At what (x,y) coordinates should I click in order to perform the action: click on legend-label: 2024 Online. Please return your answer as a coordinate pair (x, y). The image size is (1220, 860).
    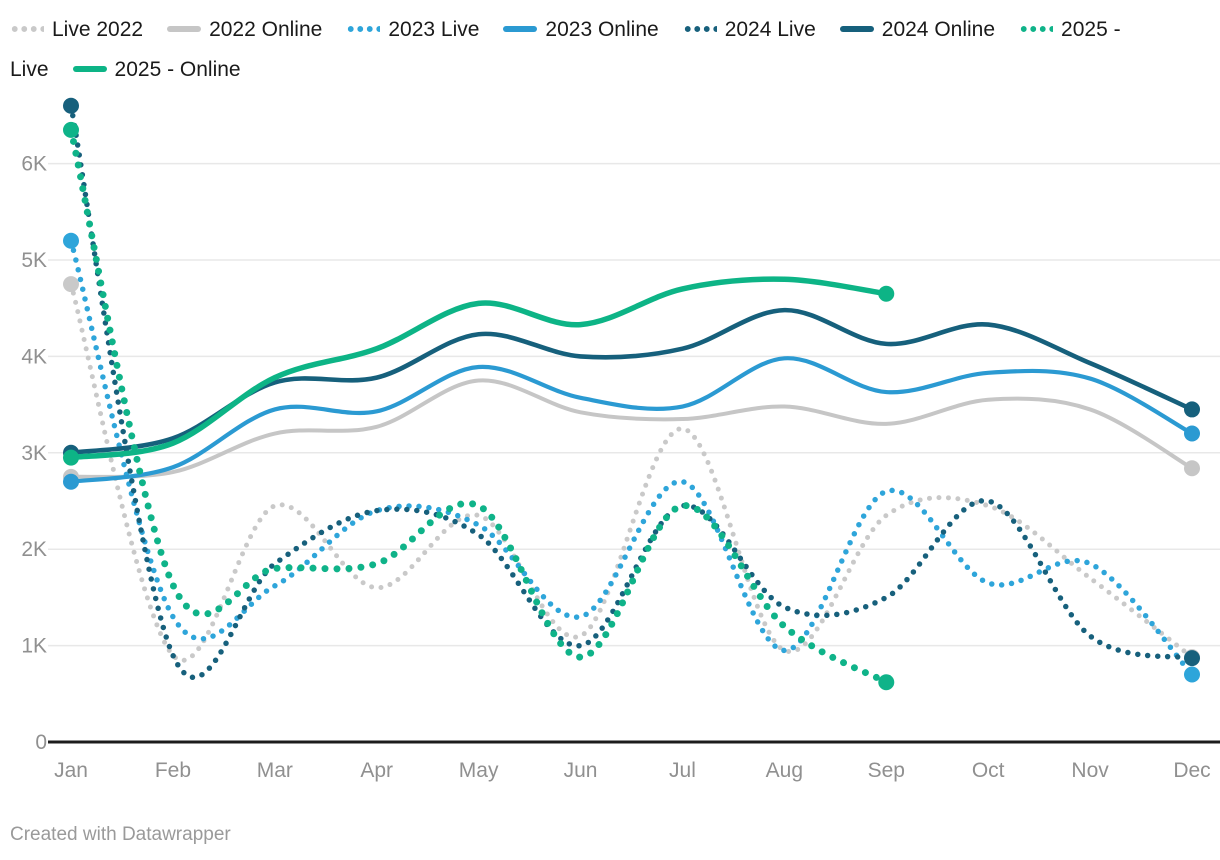
    Looking at the image, I should click on (938, 29).